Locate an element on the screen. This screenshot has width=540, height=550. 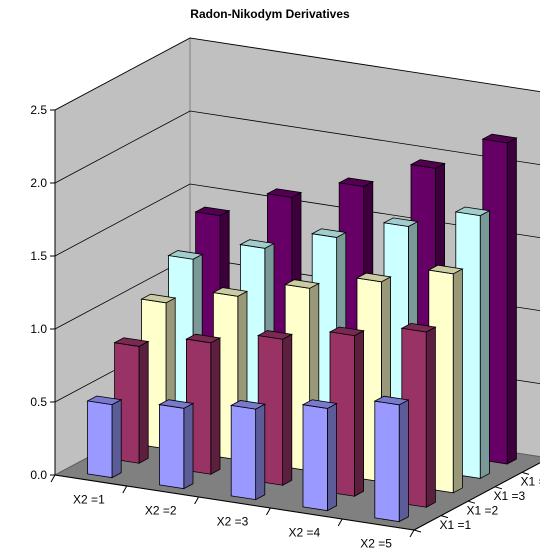
value-tick-label: 0.0 is located at coordinates (38, 475).